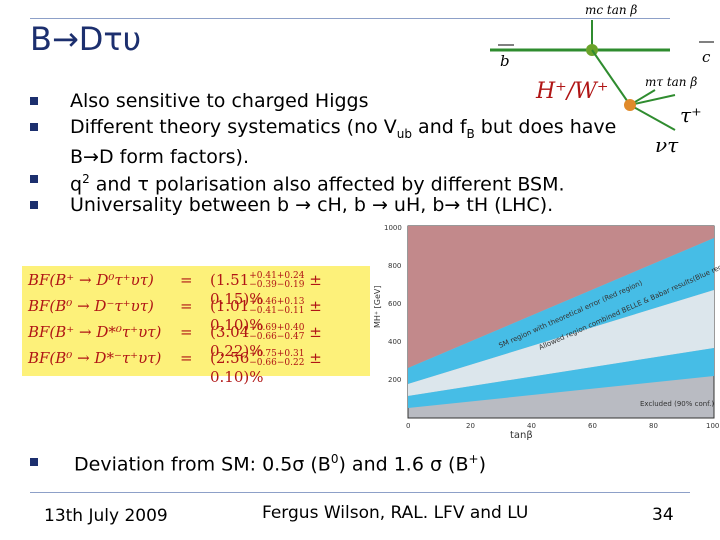 The width and height of the screenshot is (720, 540). I want to click on white-gap, so click(561, 343).